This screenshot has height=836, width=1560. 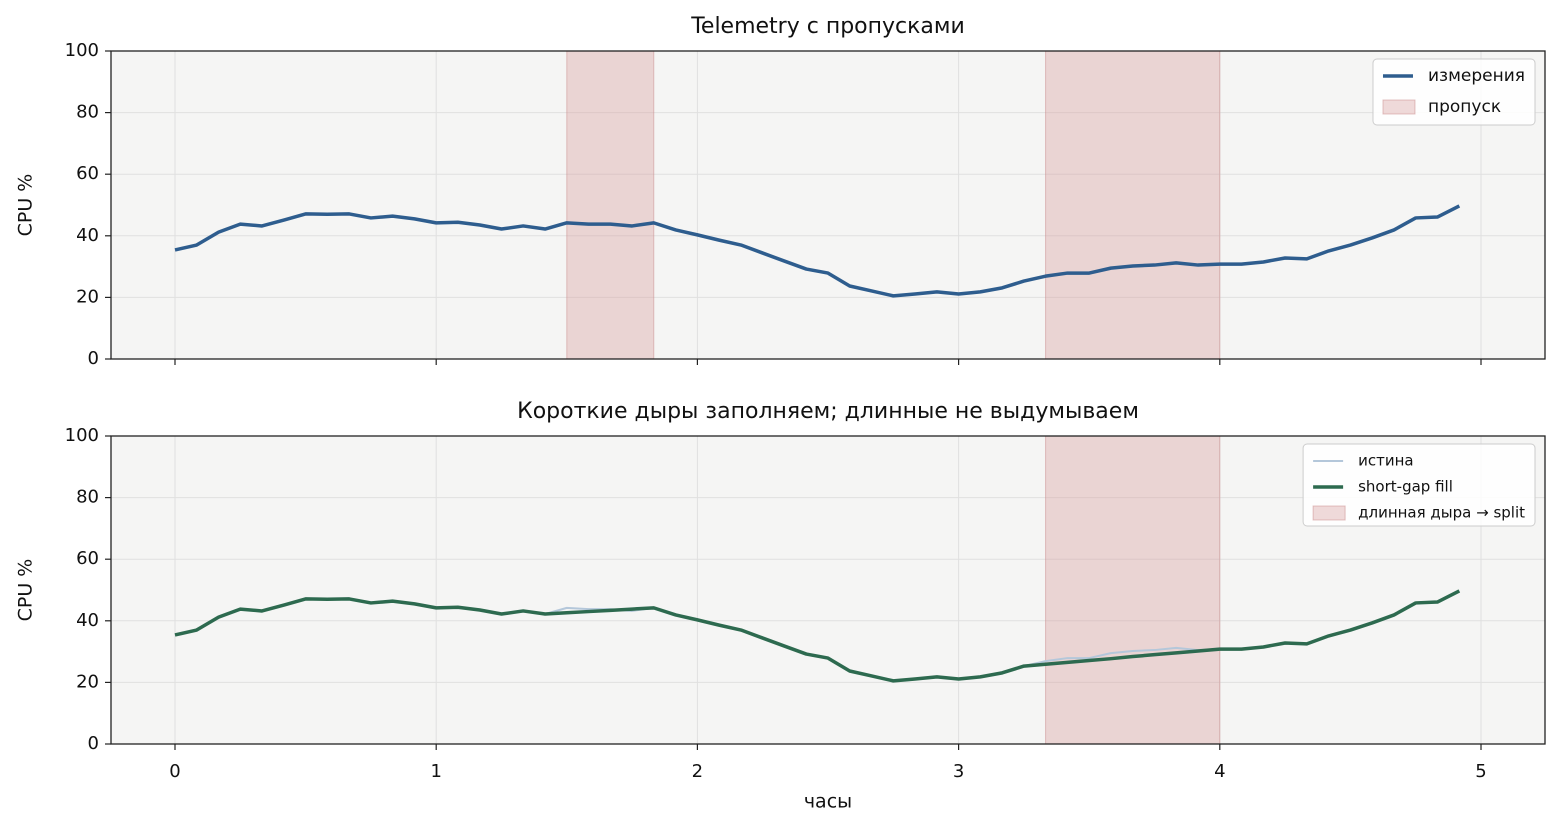 I want to click on x-tick-label: 5, so click(x=1480, y=771).